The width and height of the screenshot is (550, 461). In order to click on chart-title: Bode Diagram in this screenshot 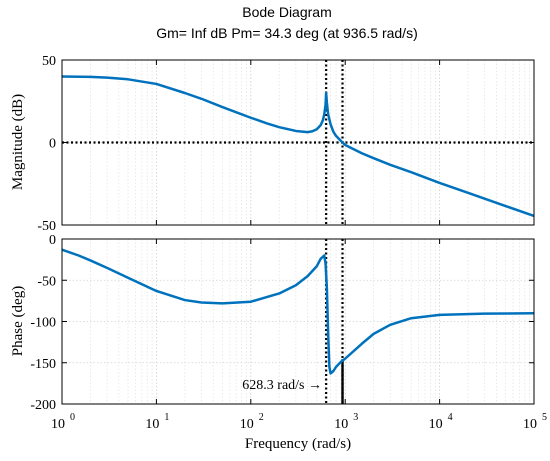, I will do `click(287, 12)`.